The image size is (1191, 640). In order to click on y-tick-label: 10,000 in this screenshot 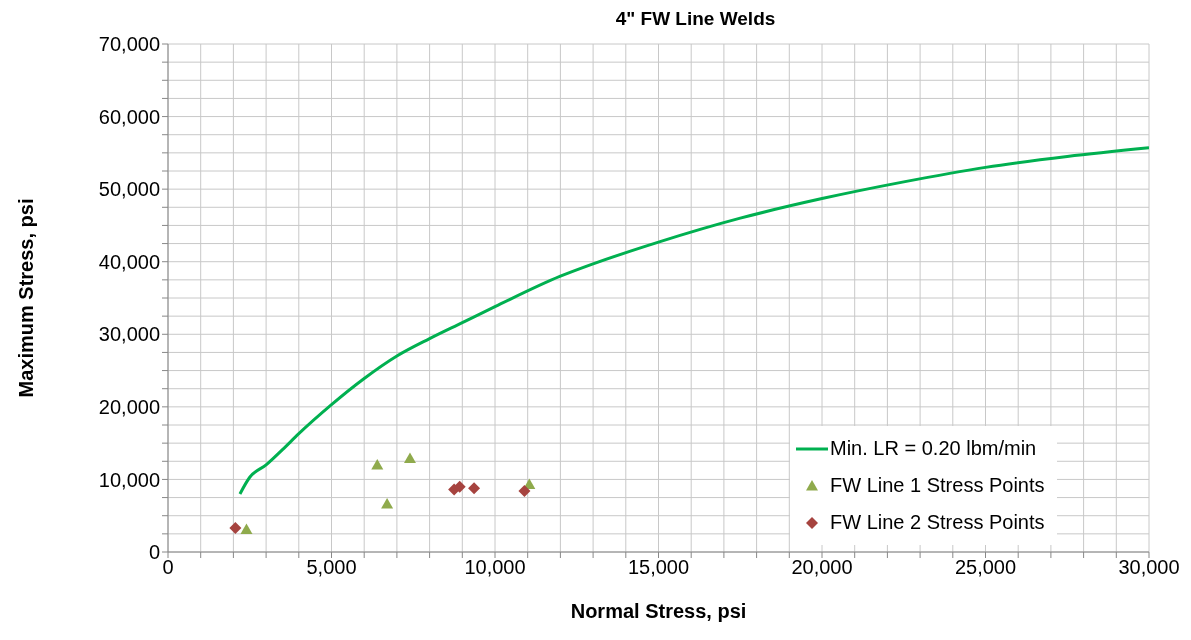, I will do `click(129, 479)`.